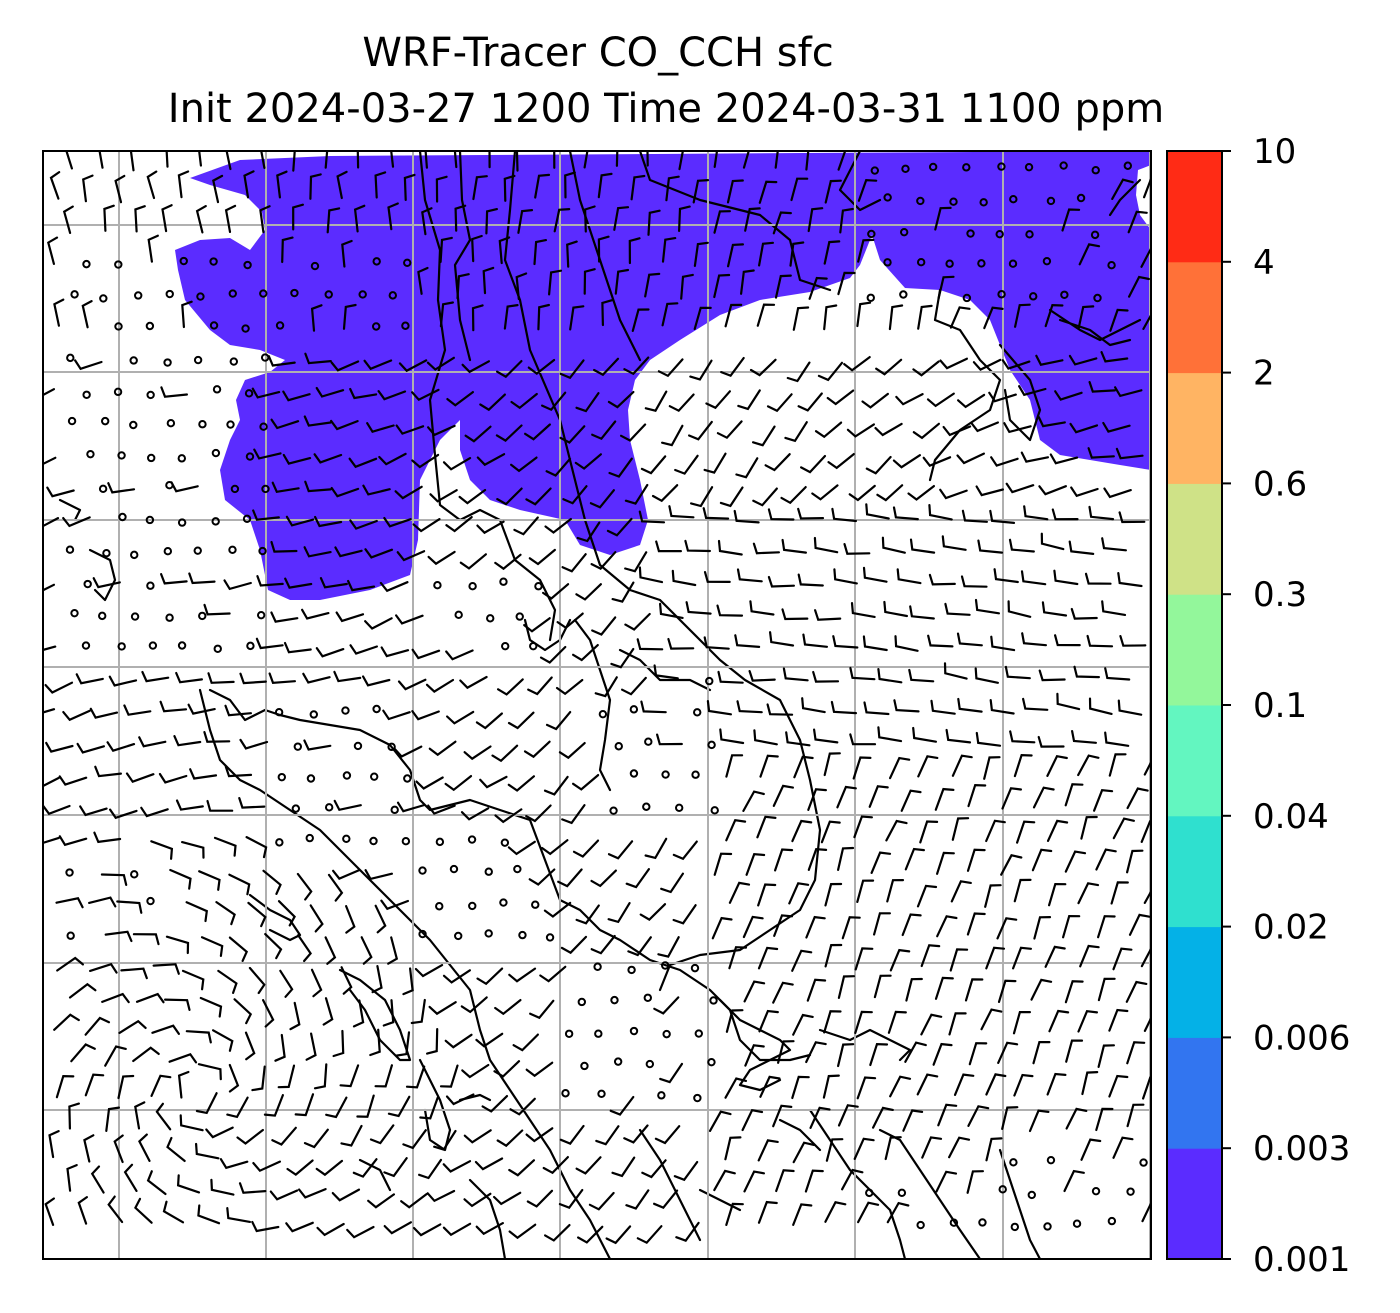  Describe the element at coordinates (1301, 1260) in the screenshot. I see `colorbar-tick-label: 0.001` at that location.